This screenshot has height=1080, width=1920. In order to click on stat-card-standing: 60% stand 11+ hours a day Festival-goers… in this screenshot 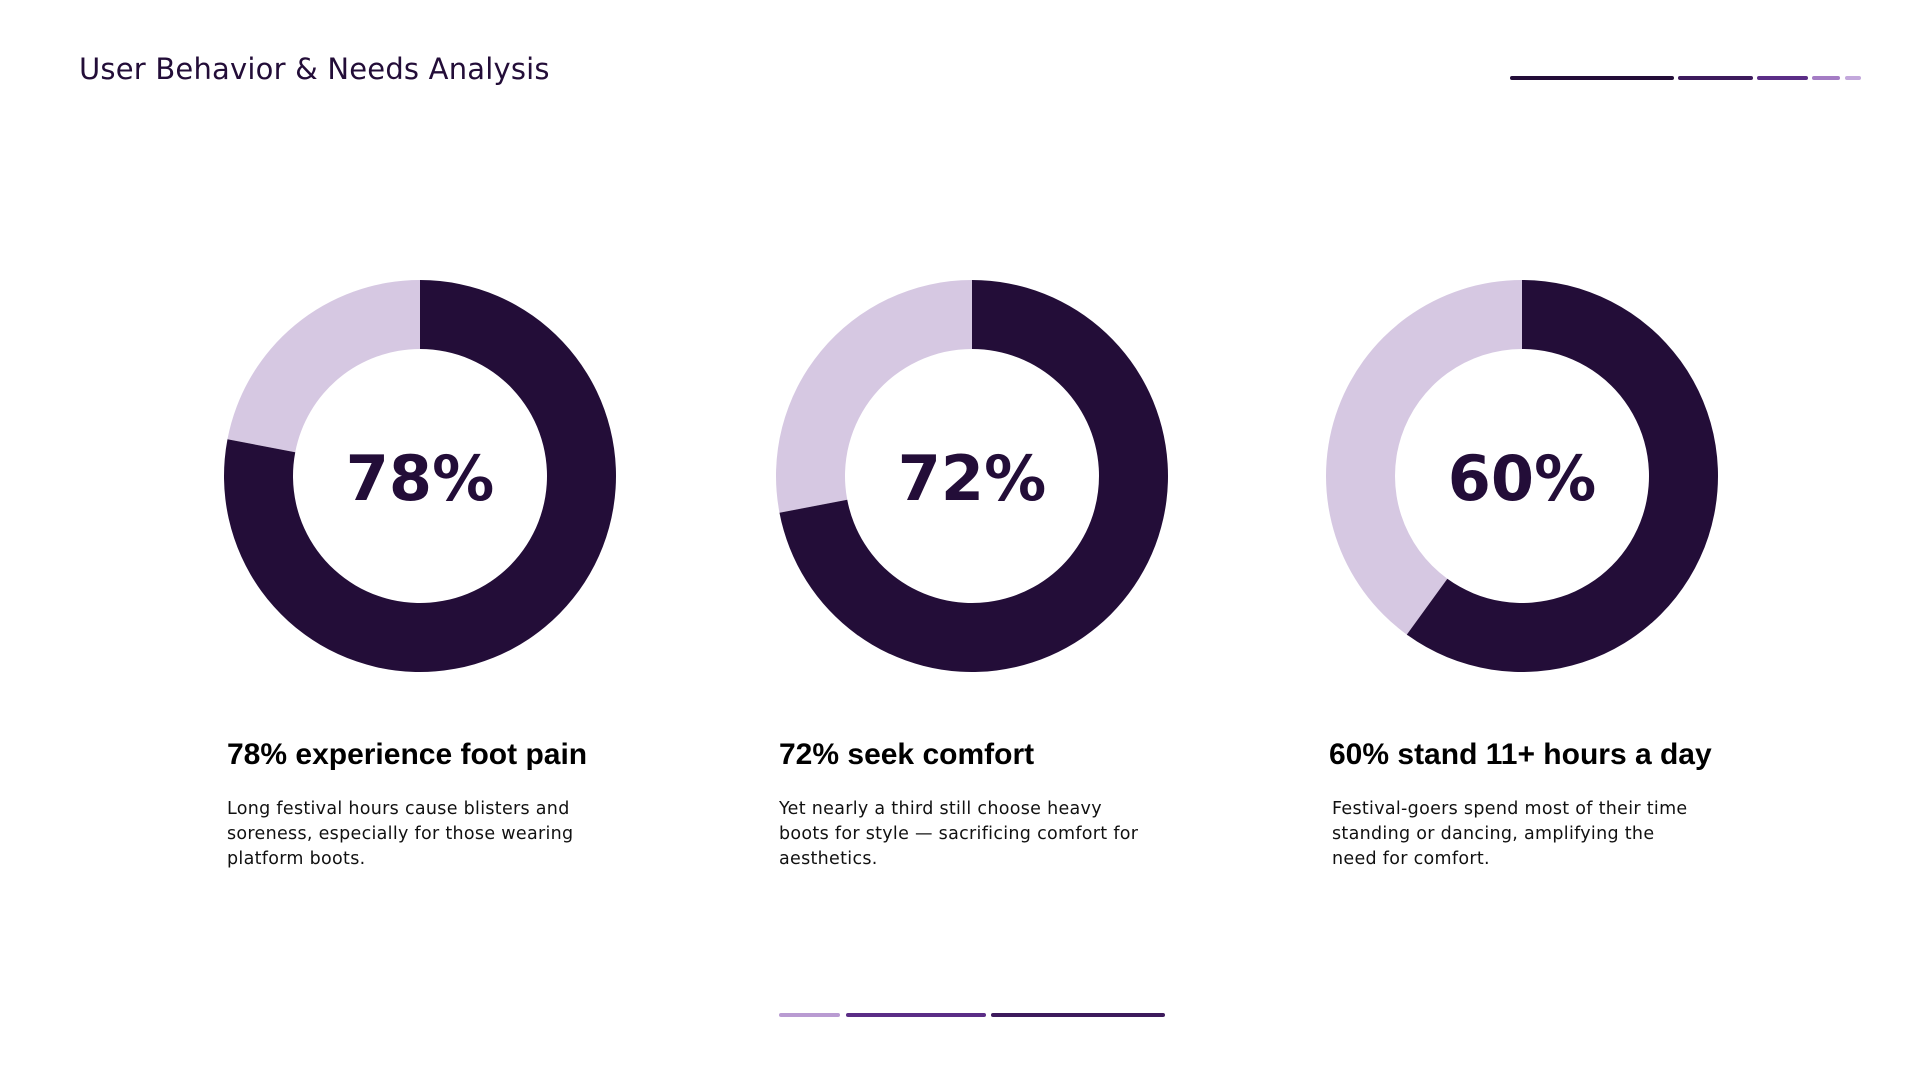, I will do `click(1529, 804)`.